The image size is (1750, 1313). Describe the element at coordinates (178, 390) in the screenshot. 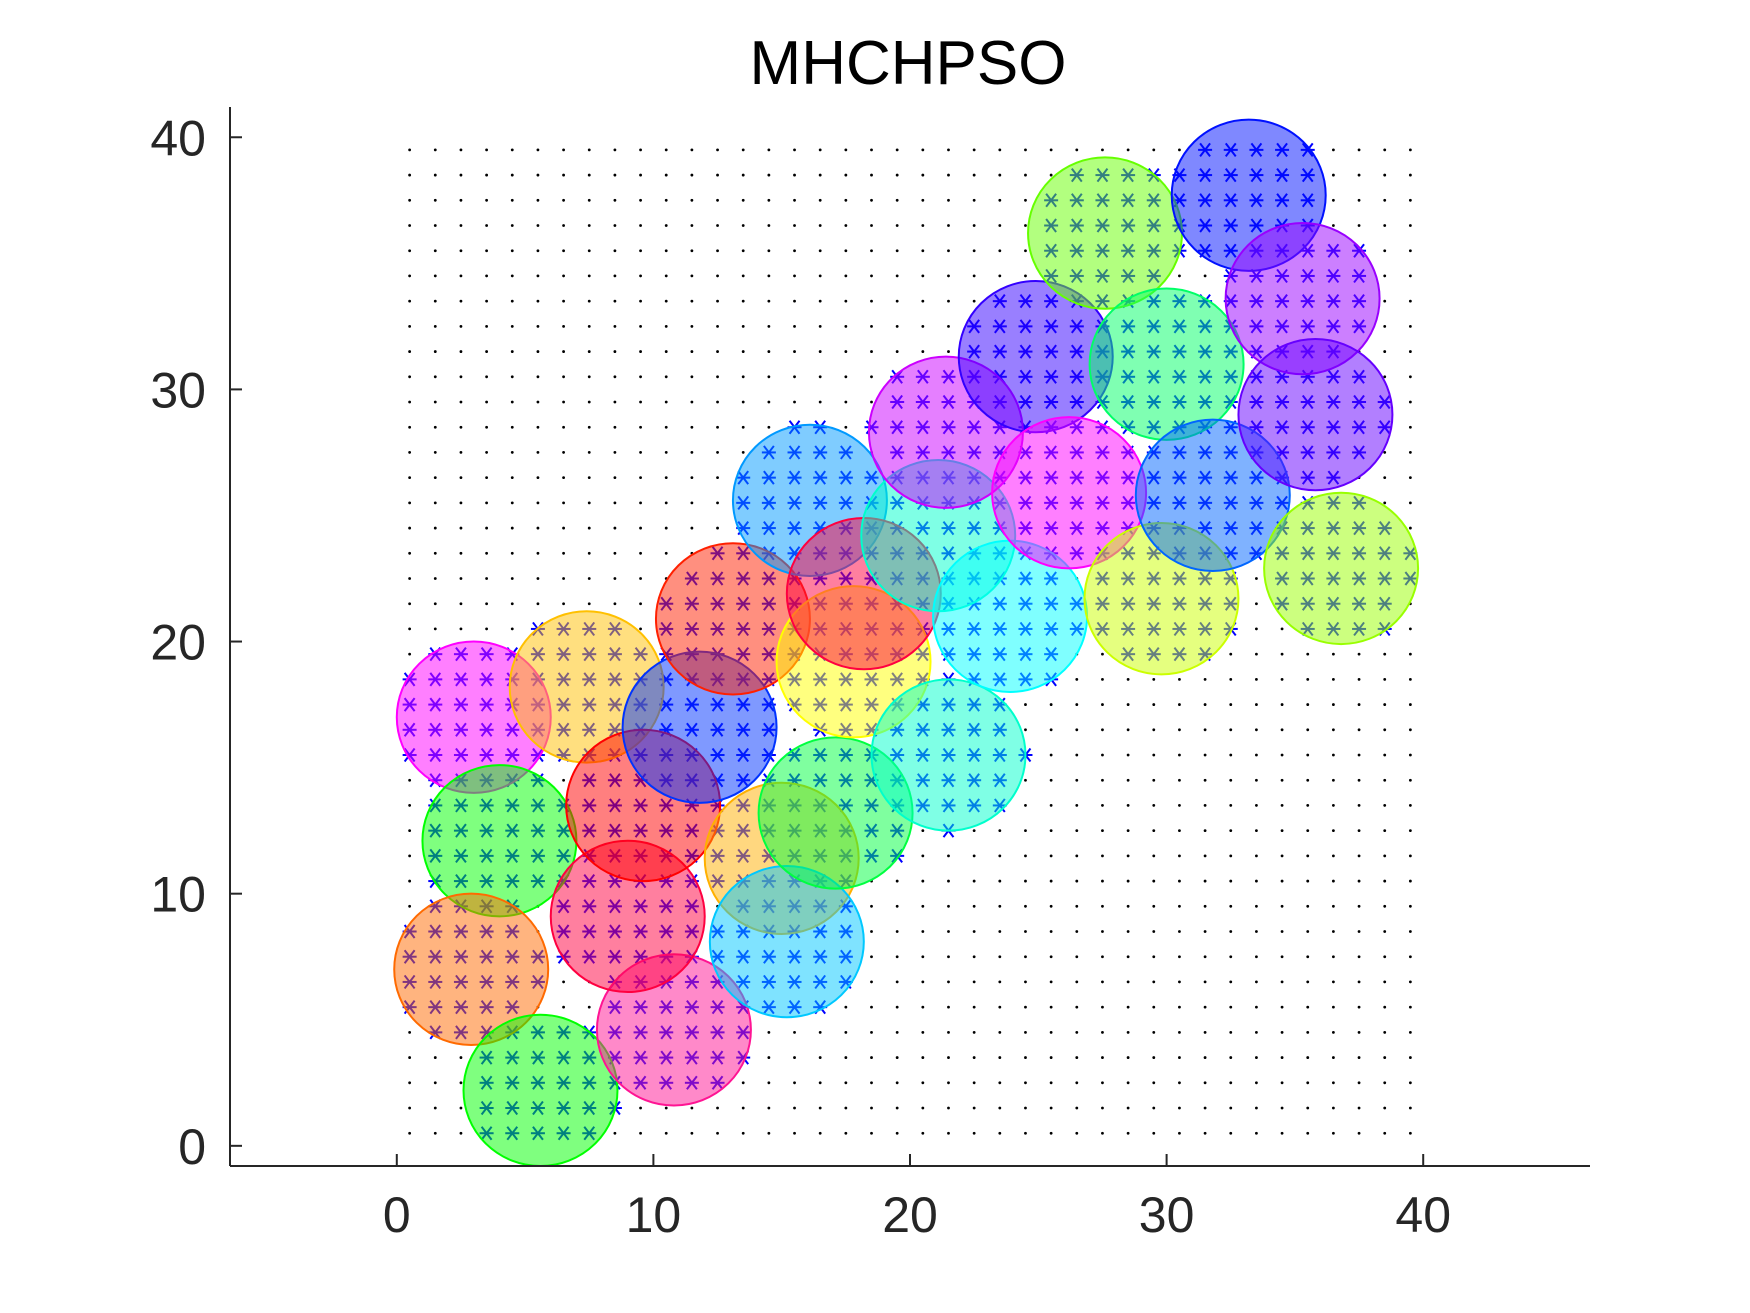

I see `y-tick-label: 30` at that location.